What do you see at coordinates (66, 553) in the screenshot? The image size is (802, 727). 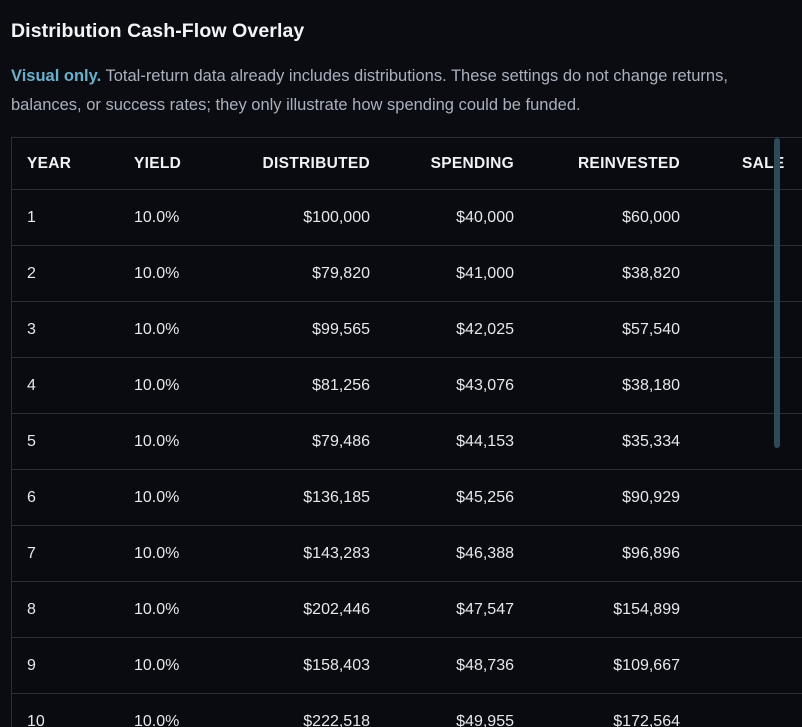 I see `cell-year: 7` at bounding box center [66, 553].